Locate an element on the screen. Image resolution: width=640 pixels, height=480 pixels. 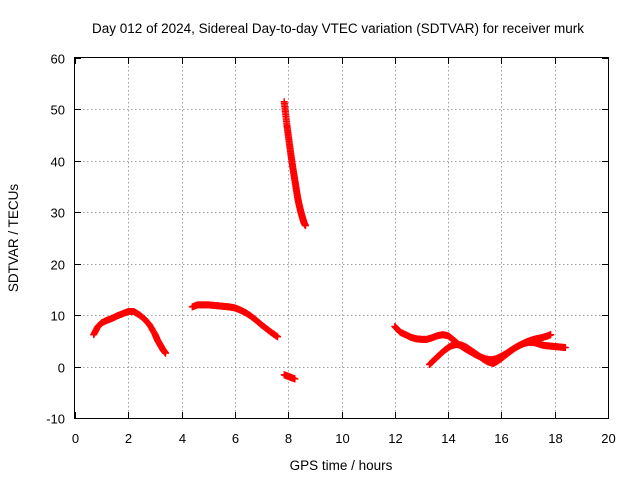
y-tick-label: 0 is located at coordinates (61, 368).